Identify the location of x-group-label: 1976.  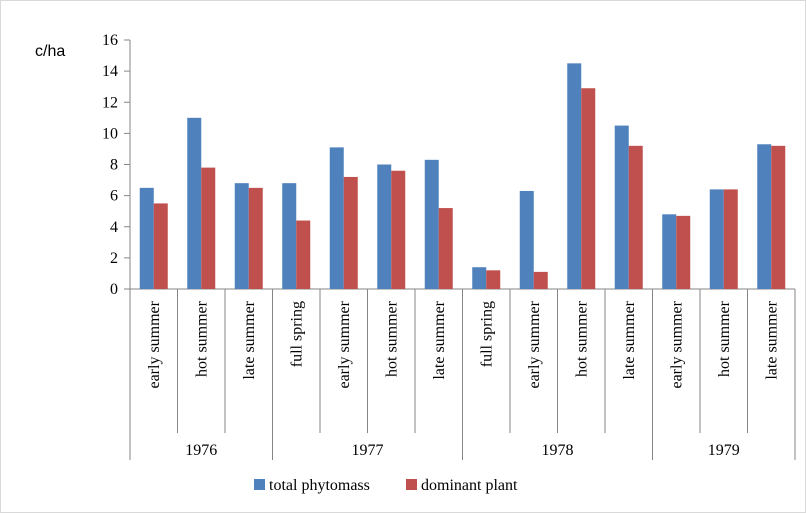
(201, 450).